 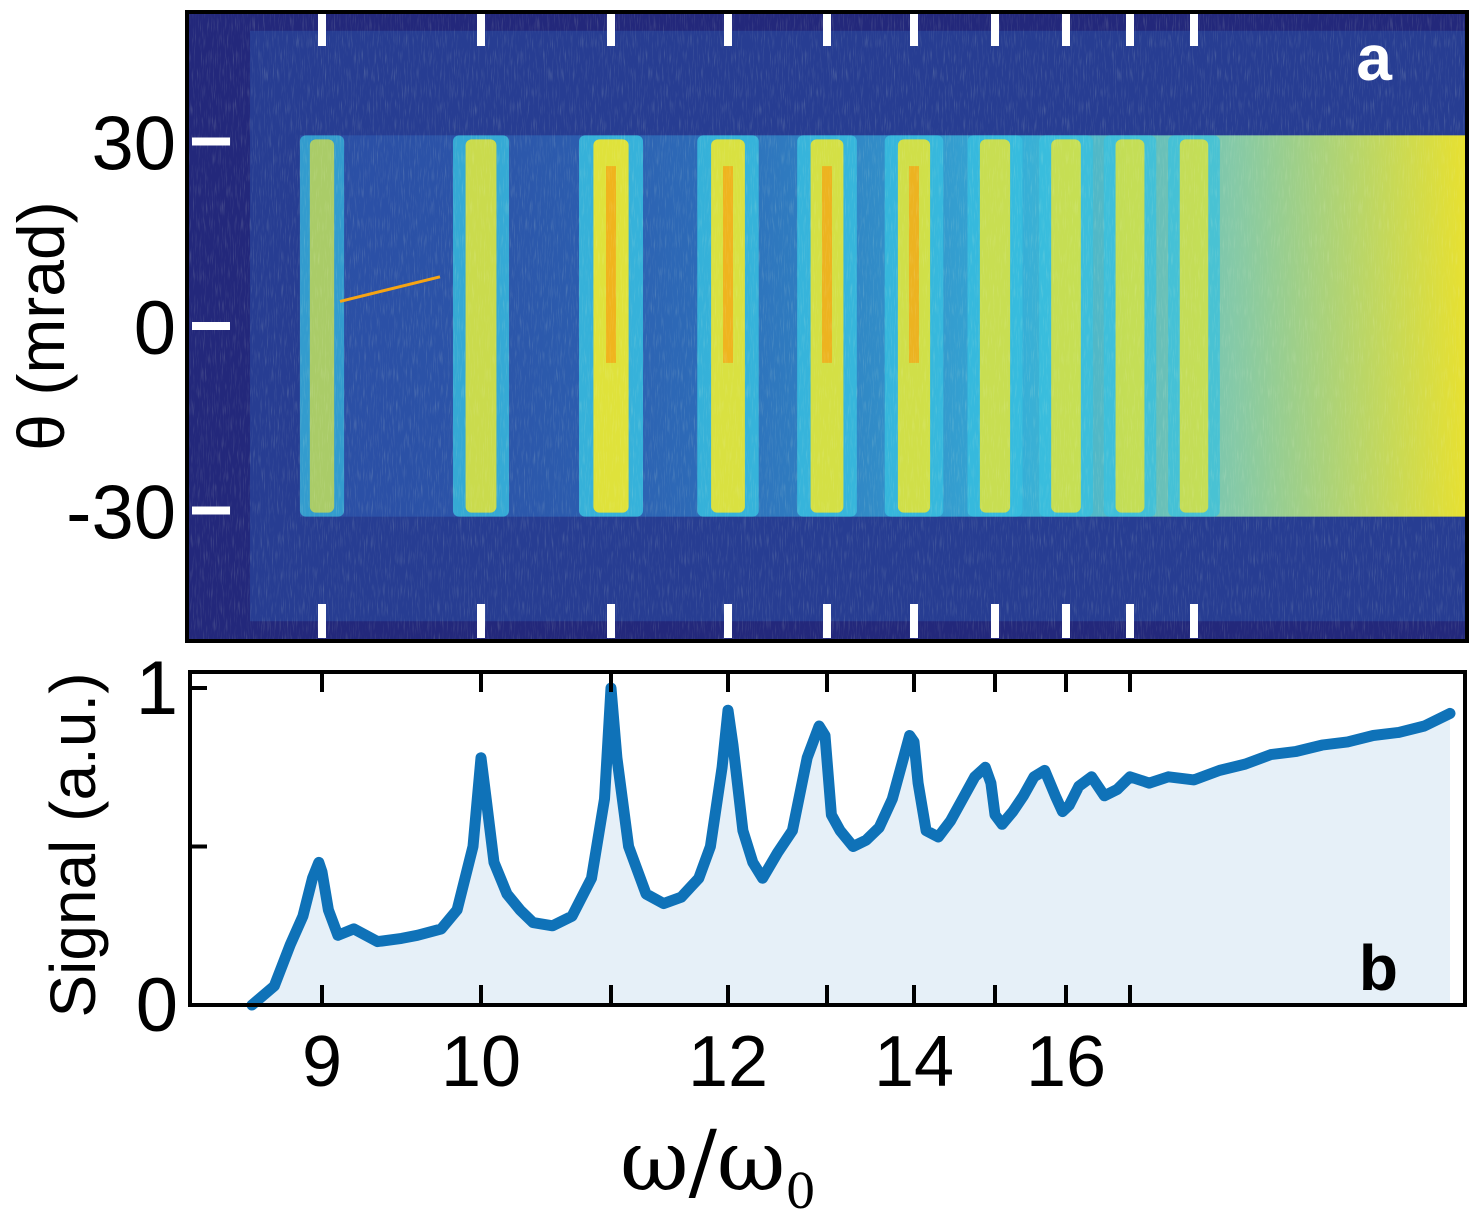 I want to click on xtick-label: 9, so click(x=322, y=1062).